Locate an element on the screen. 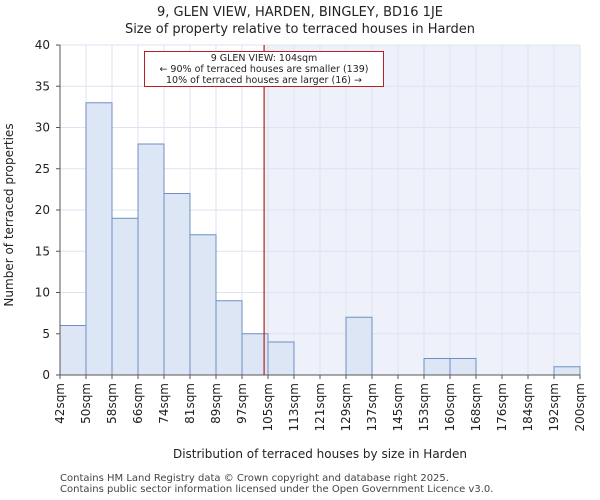 This screenshot has width=600, height=500. x-tick-label: 137sqm is located at coordinates (372, 407).